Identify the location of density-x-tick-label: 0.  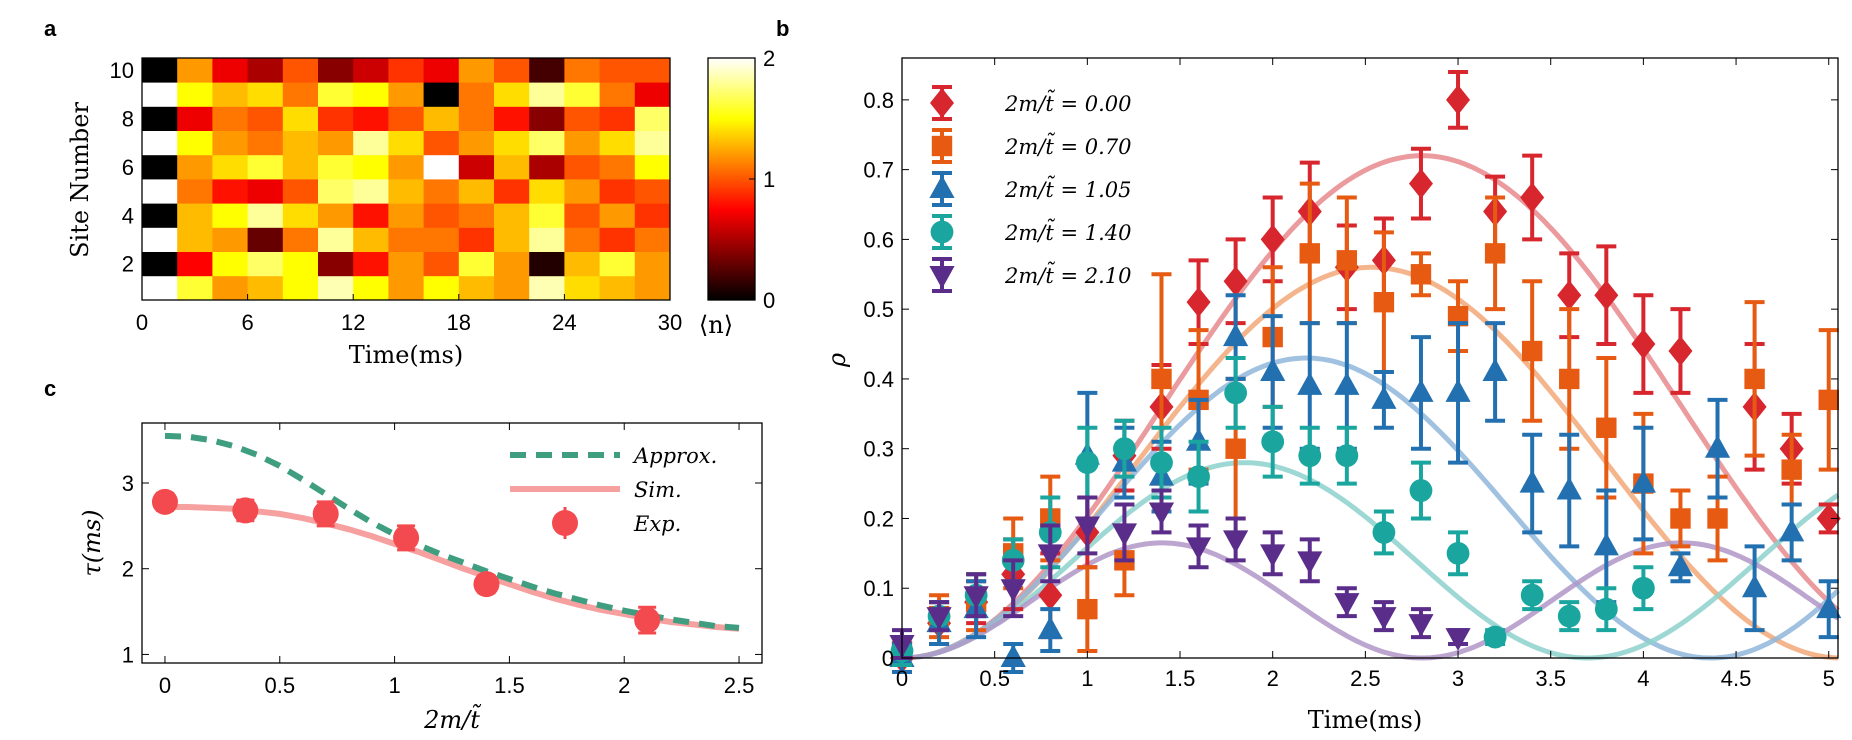
(902, 678).